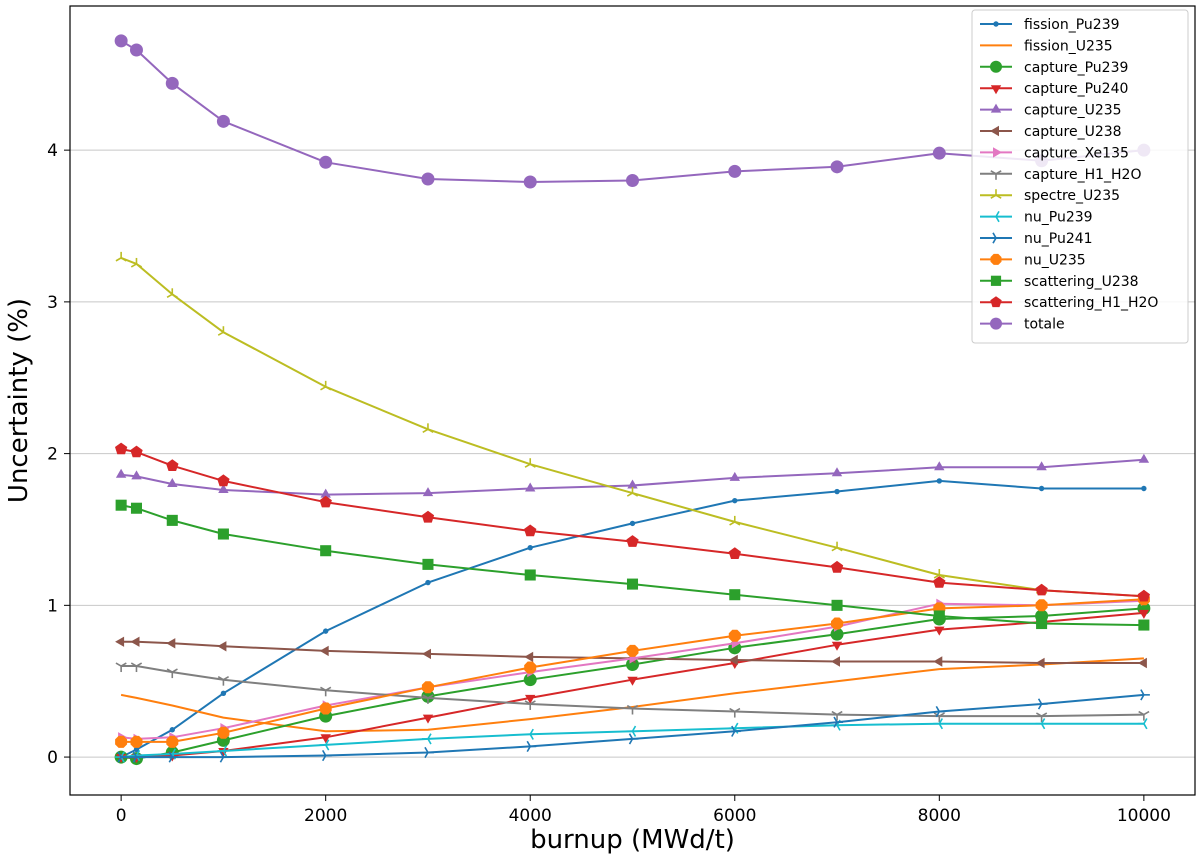 Image resolution: width=1200 pixels, height=862 pixels. What do you see at coordinates (52, 455) in the screenshot?
I see `y-tick-label: 2` at bounding box center [52, 455].